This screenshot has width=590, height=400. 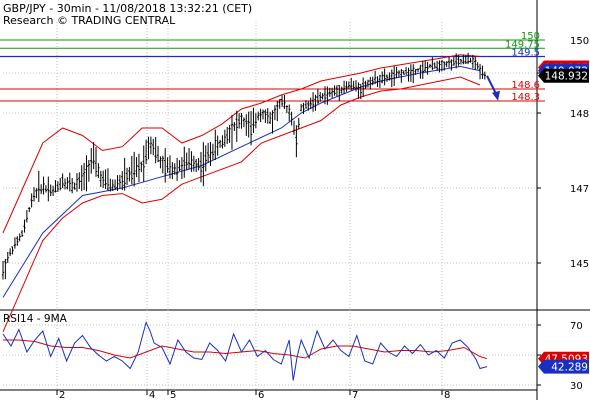 What do you see at coordinates (496, 95) in the screenshot?
I see `forecast-arrowhead-icon` at bounding box center [496, 95].